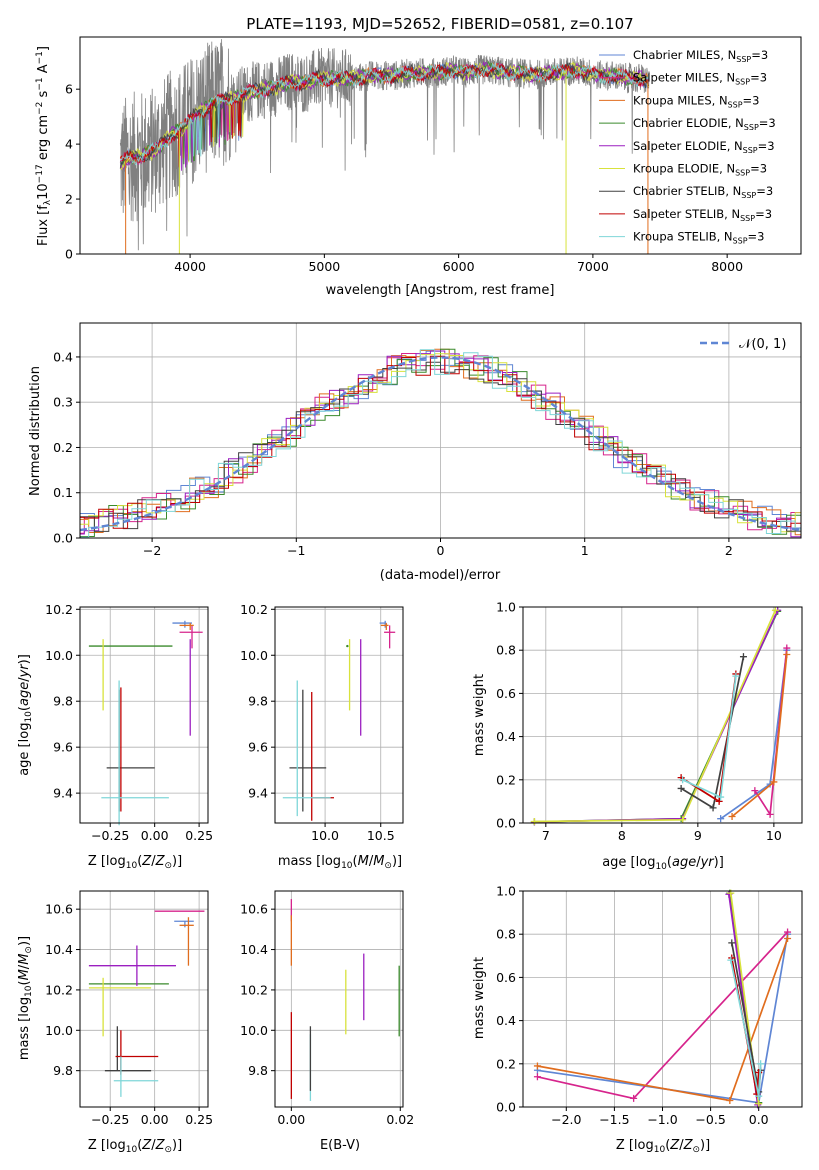 The width and height of the screenshot is (819, 1170). Describe the element at coordinates (325, 835) in the screenshot. I see `x-tick-label: 10.0` at that location.